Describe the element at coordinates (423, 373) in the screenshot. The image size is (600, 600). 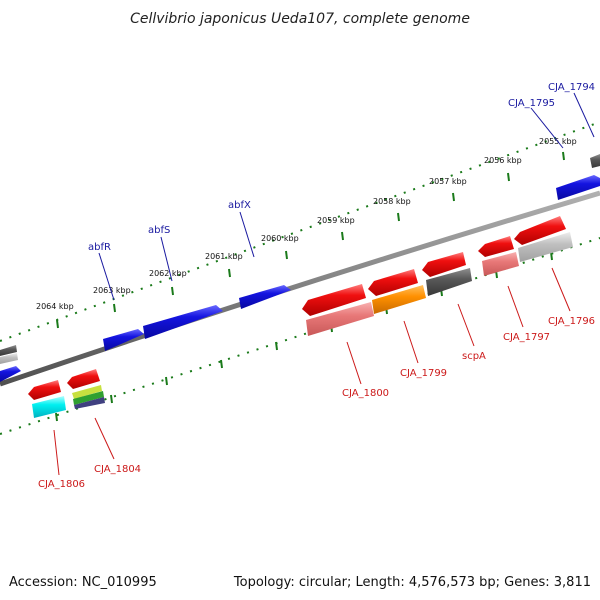
I see `gene-label-reverse: CJA_1799` at that location.